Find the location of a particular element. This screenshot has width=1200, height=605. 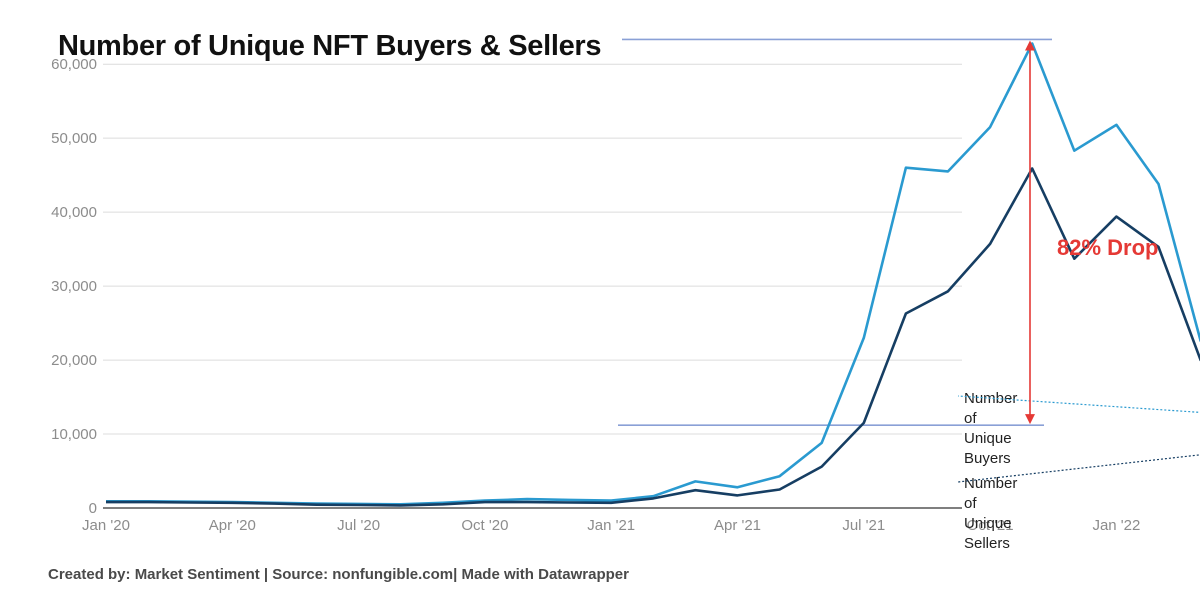

y-tick-label: 30,000 is located at coordinates (74, 286).